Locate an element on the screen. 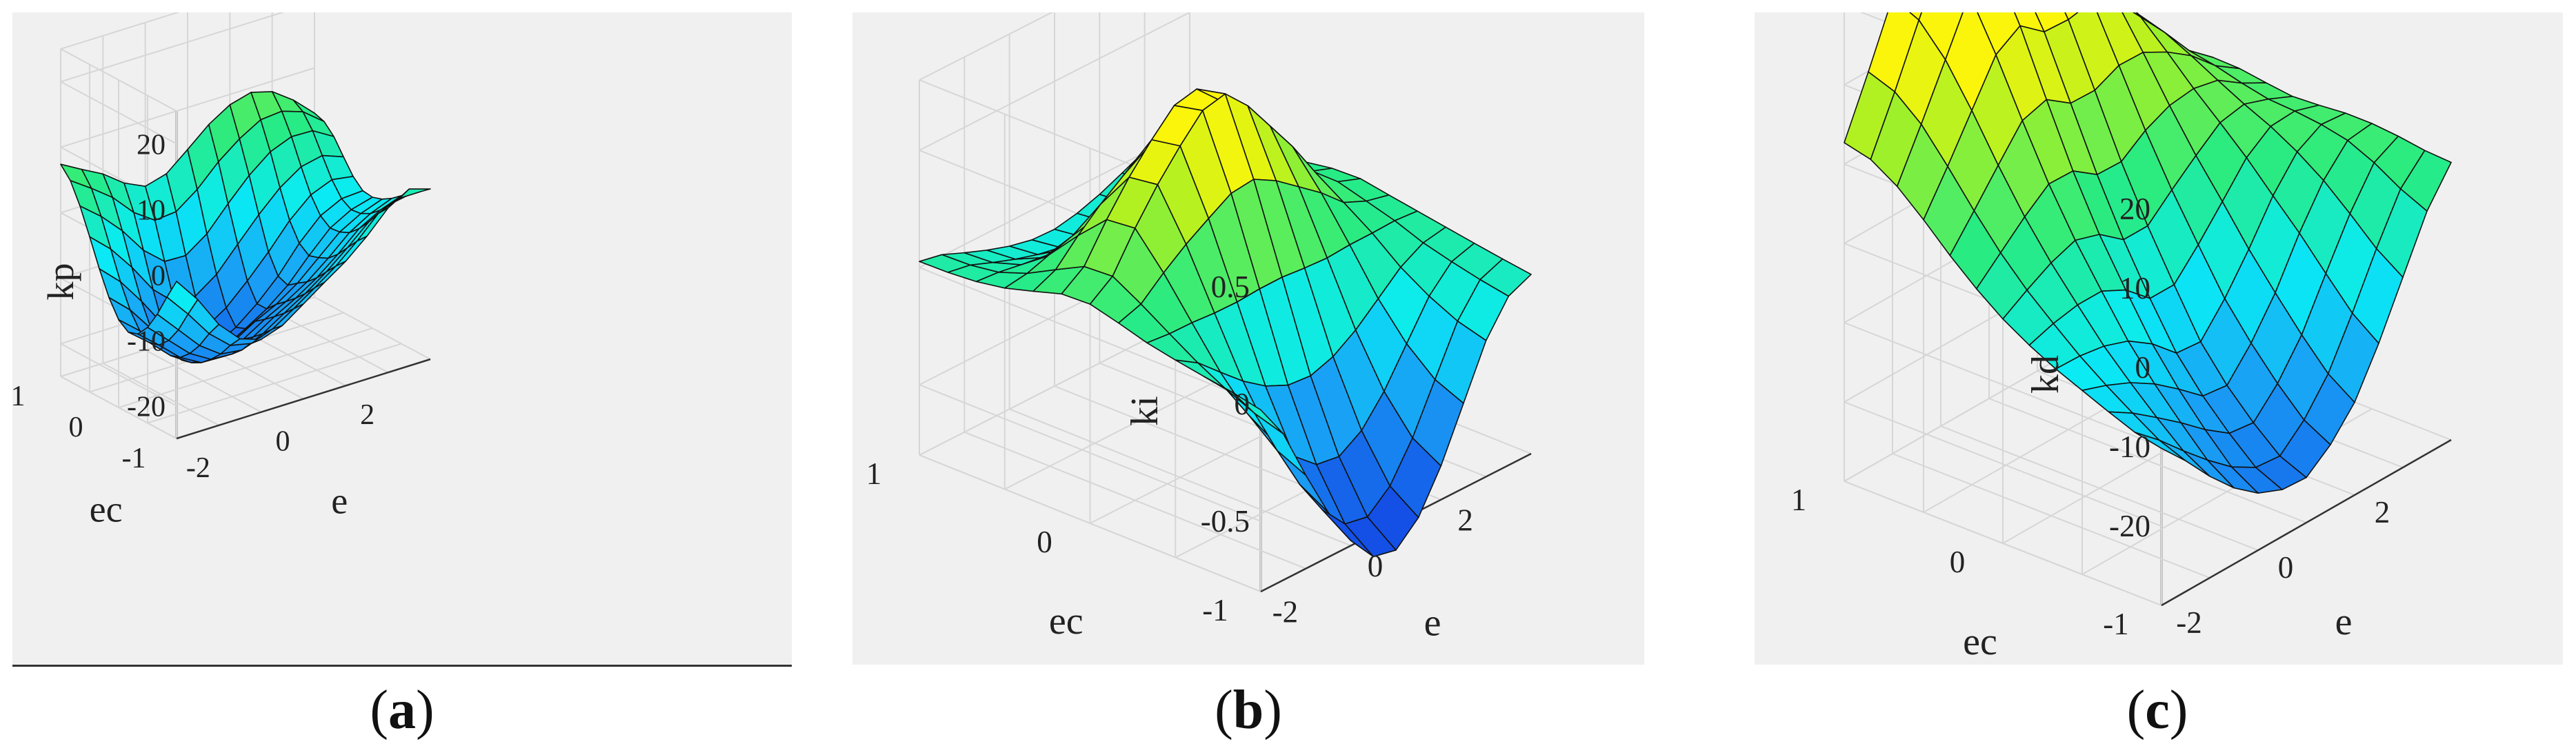  z-axis-label: kp is located at coordinates (60, 282).